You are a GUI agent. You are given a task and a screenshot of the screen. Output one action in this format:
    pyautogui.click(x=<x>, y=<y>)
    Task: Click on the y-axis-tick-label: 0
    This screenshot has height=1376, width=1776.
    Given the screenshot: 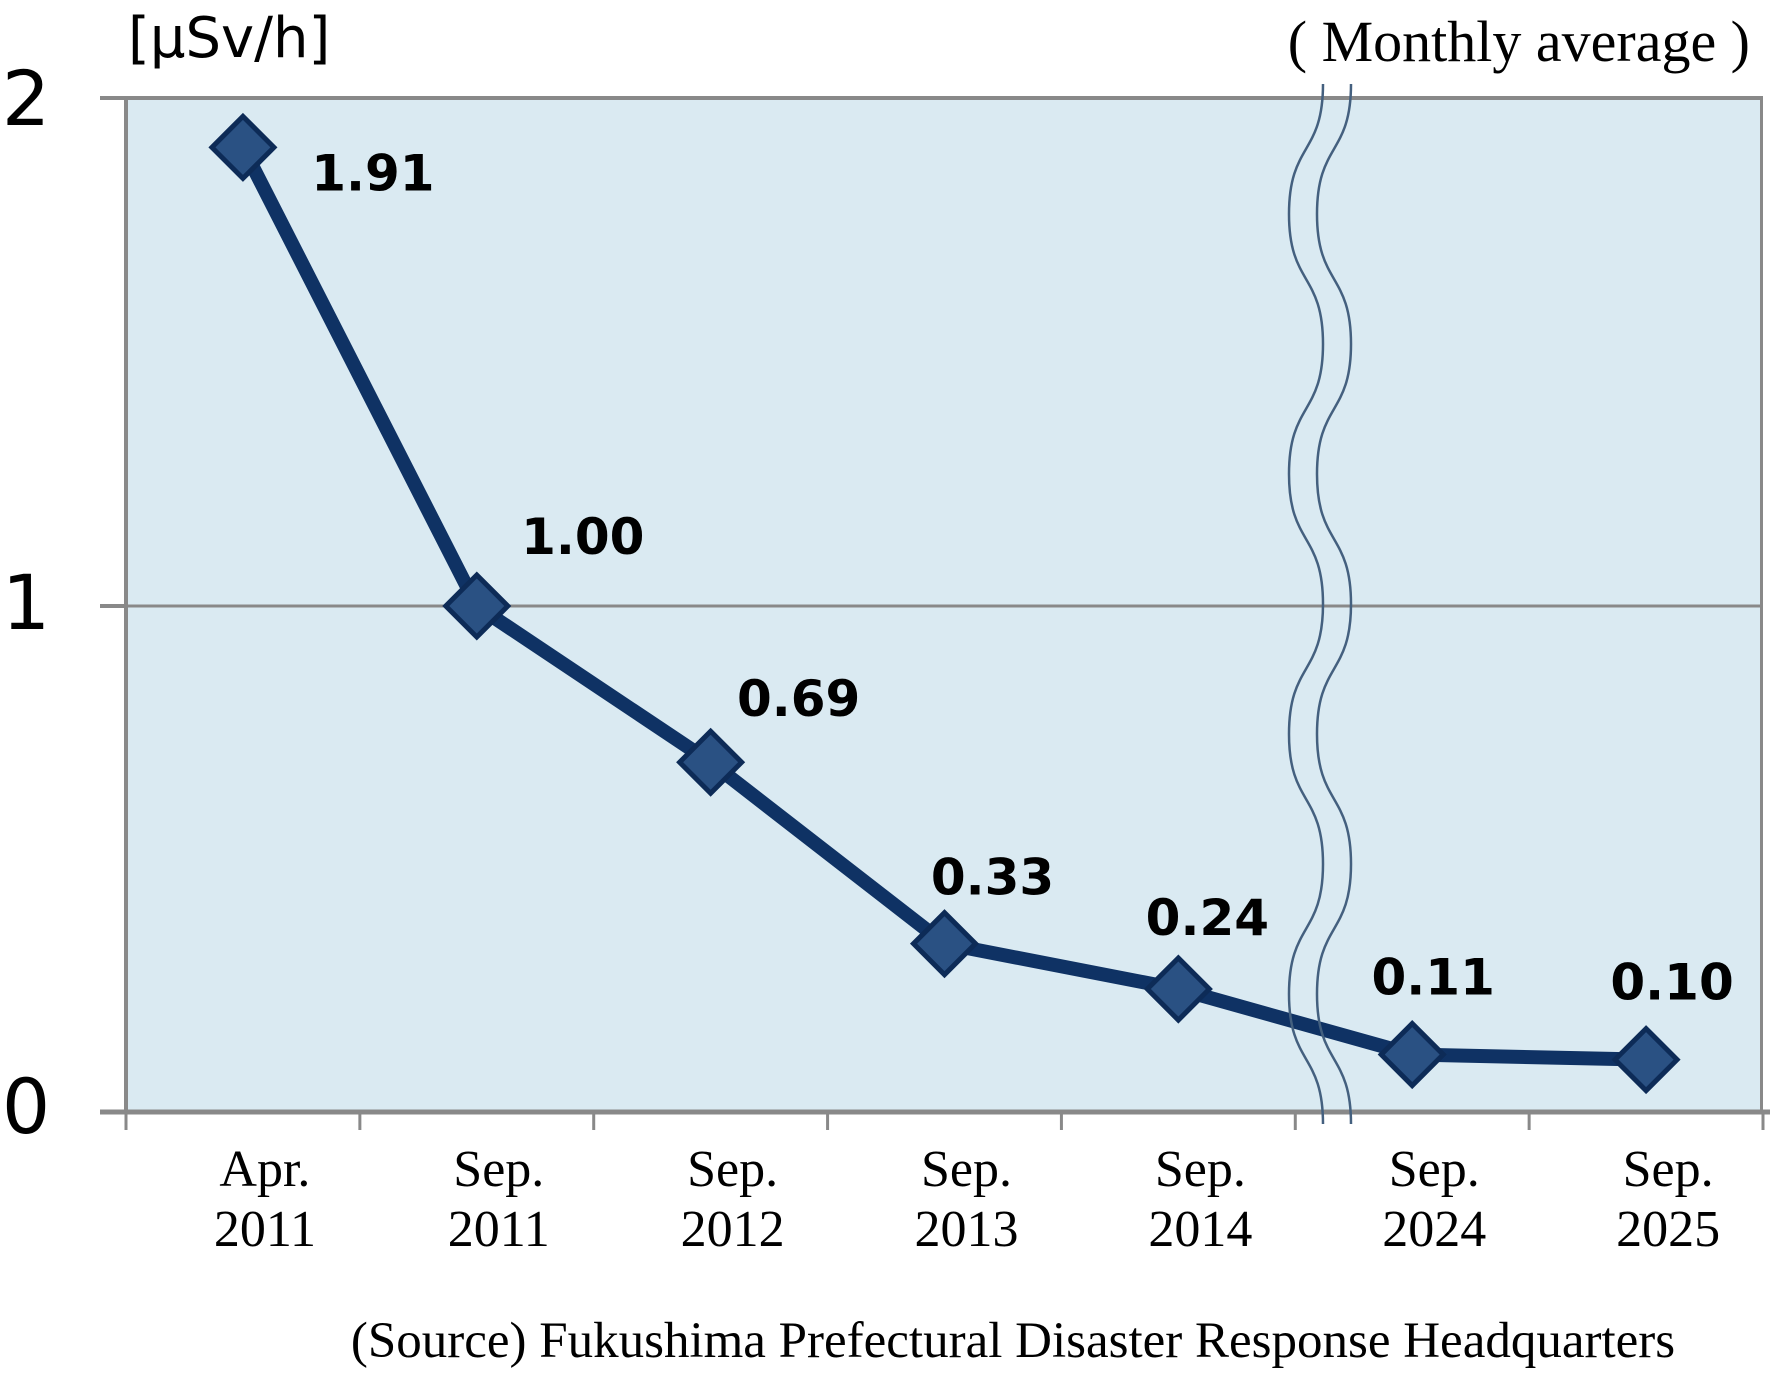 What is the action you would take?
    pyautogui.click(x=26, y=1106)
    